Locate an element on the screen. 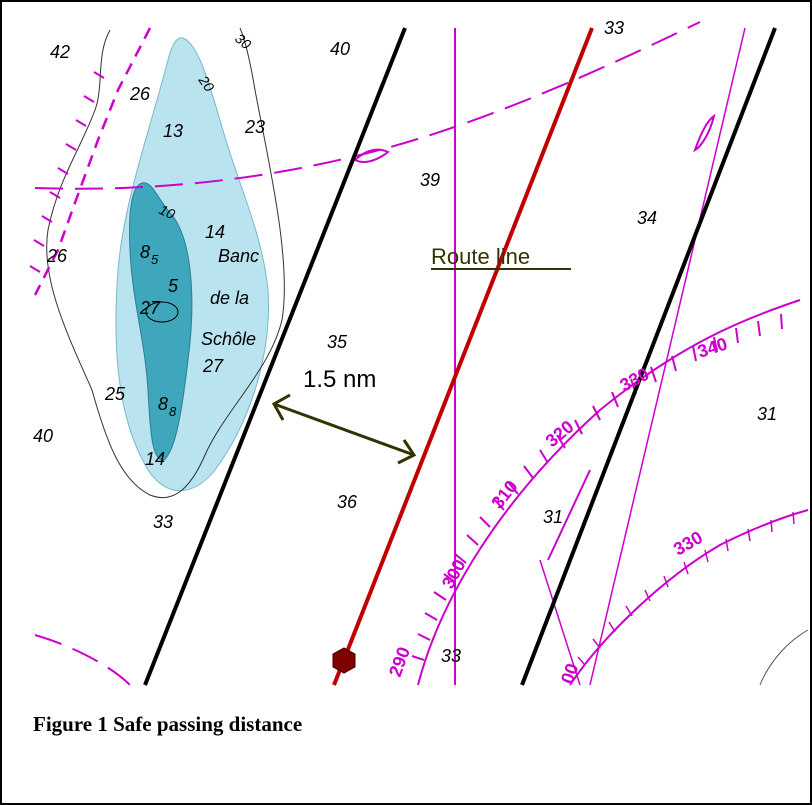 The width and height of the screenshot is (812, 805). bank-name-line2: de la is located at coordinates (229, 298).